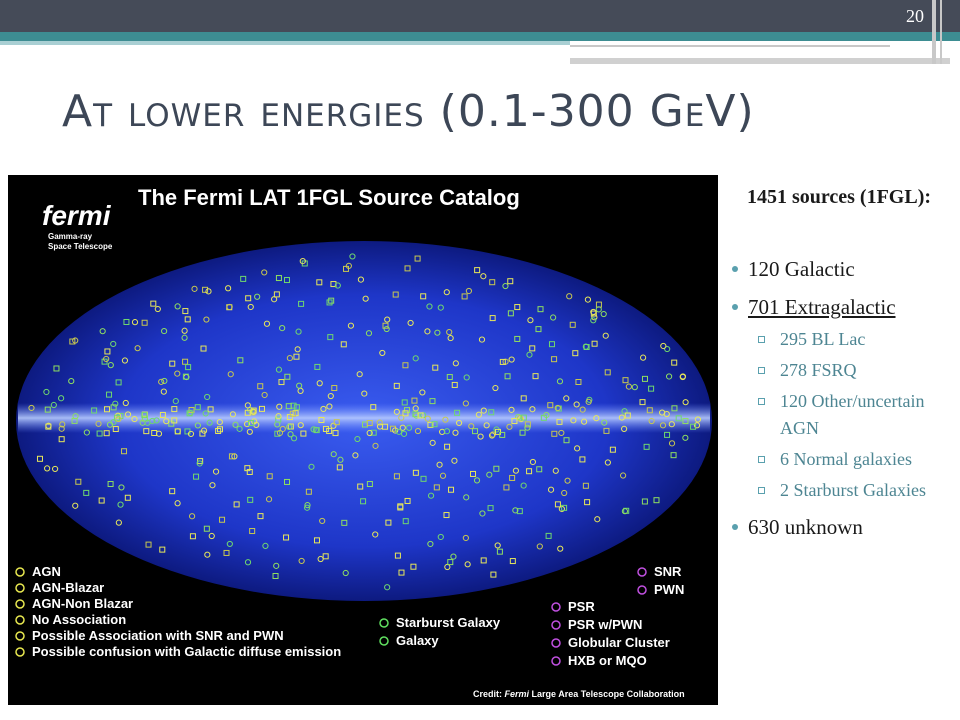 Image resolution: width=960 pixels, height=720 pixels. I want to click on decor-stripes, so click(480, 32).